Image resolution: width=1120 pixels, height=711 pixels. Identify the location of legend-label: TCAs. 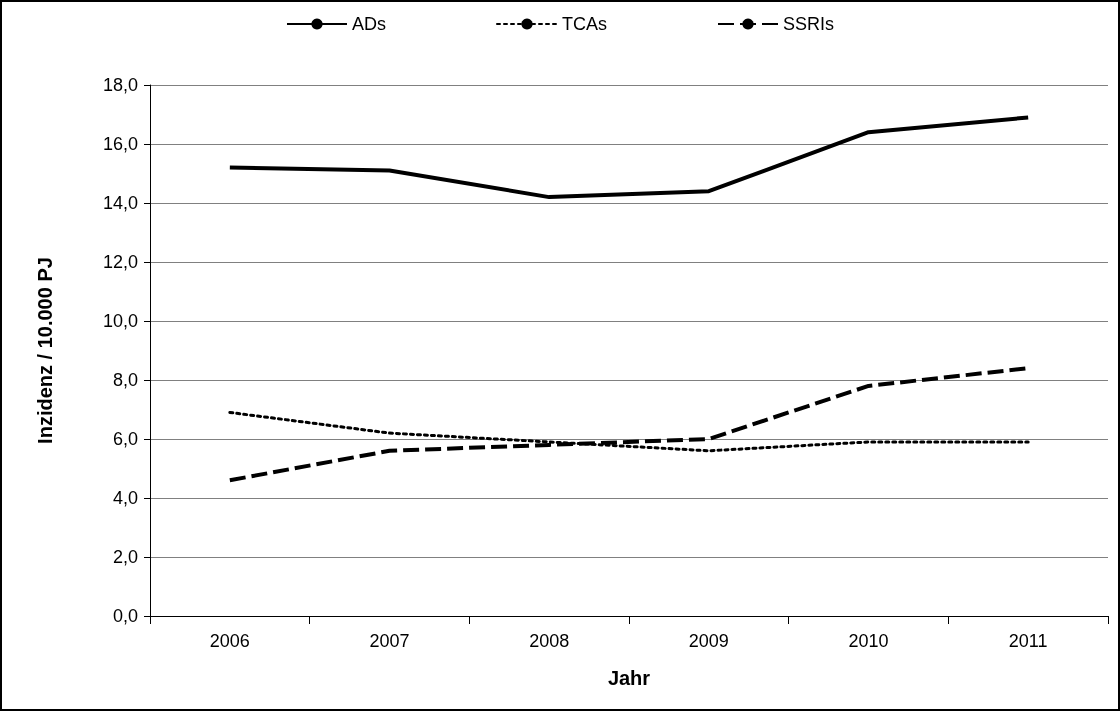
(584, 24).